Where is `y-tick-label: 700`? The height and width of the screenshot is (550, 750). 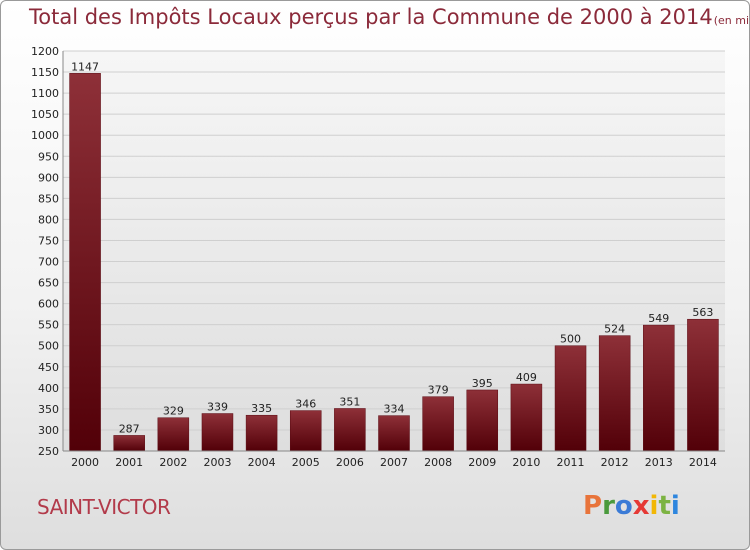
y-tick-label: 700 is located at coordinates (48, 262).